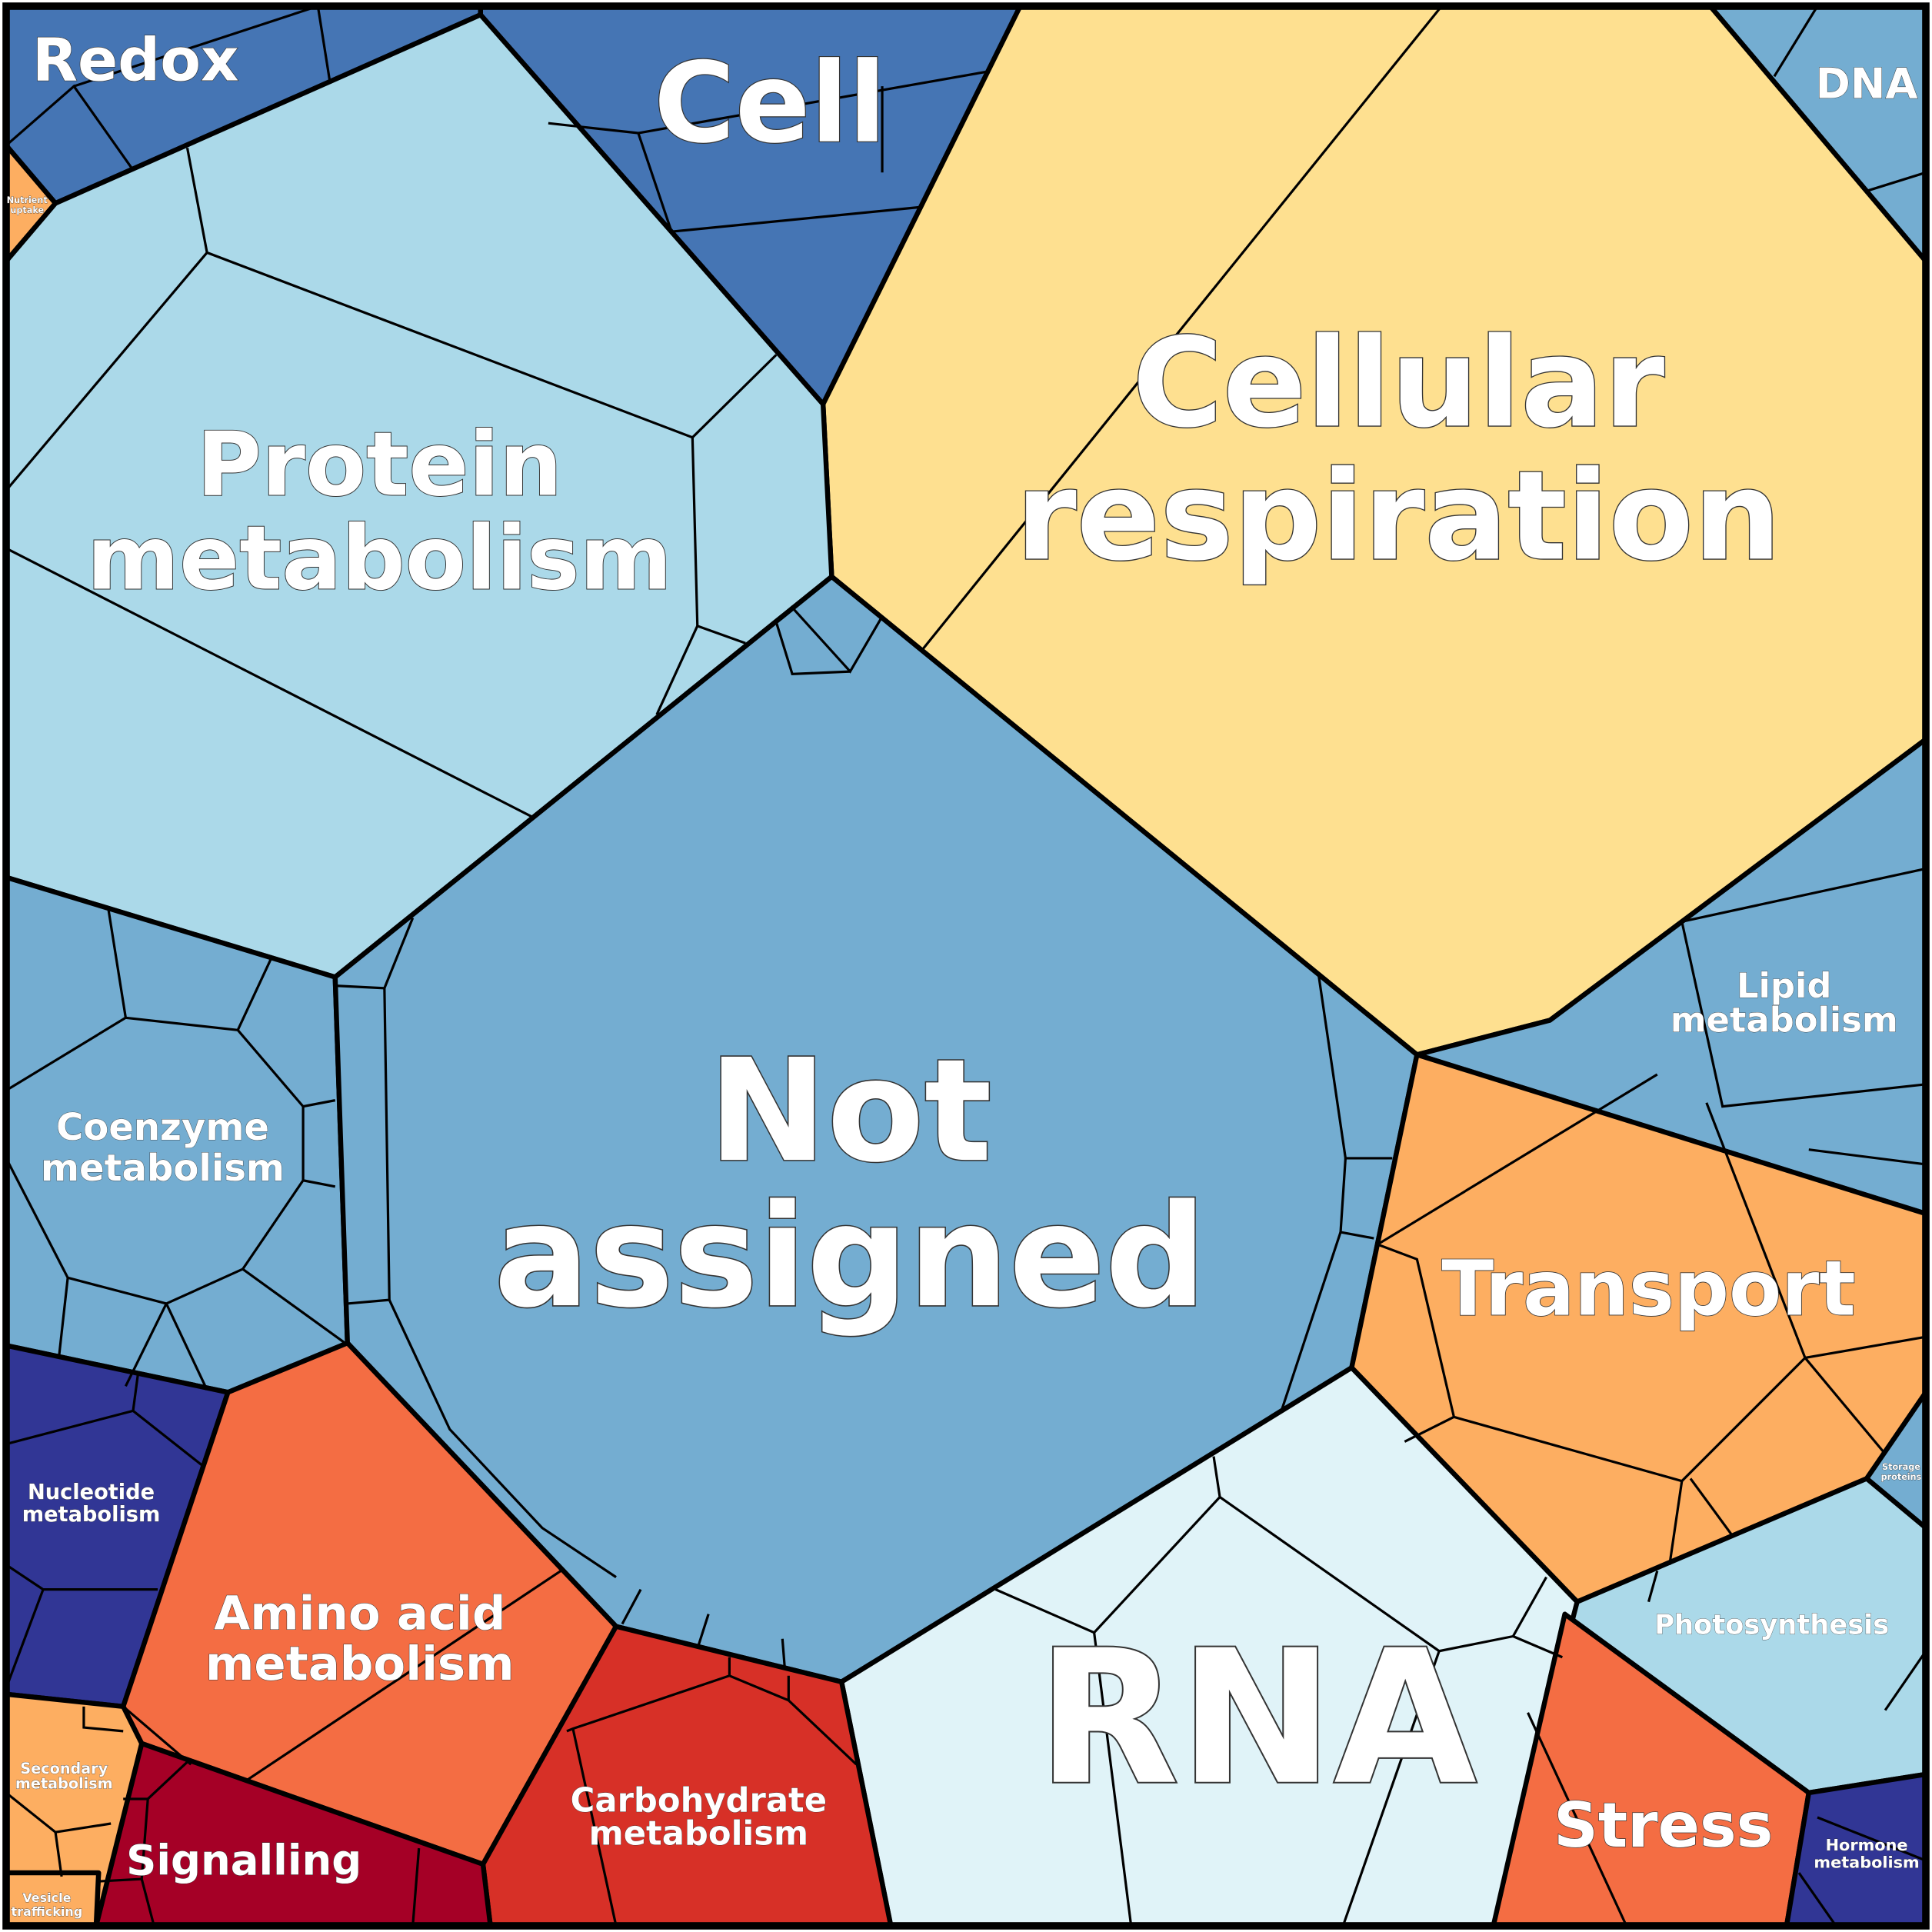 This screenshot has width=1932, height=1932. What do you see at coordinates (1648, 1288) in the screenshot?
I see `cell-label: Transport` at bounding box center [1648, 1288].